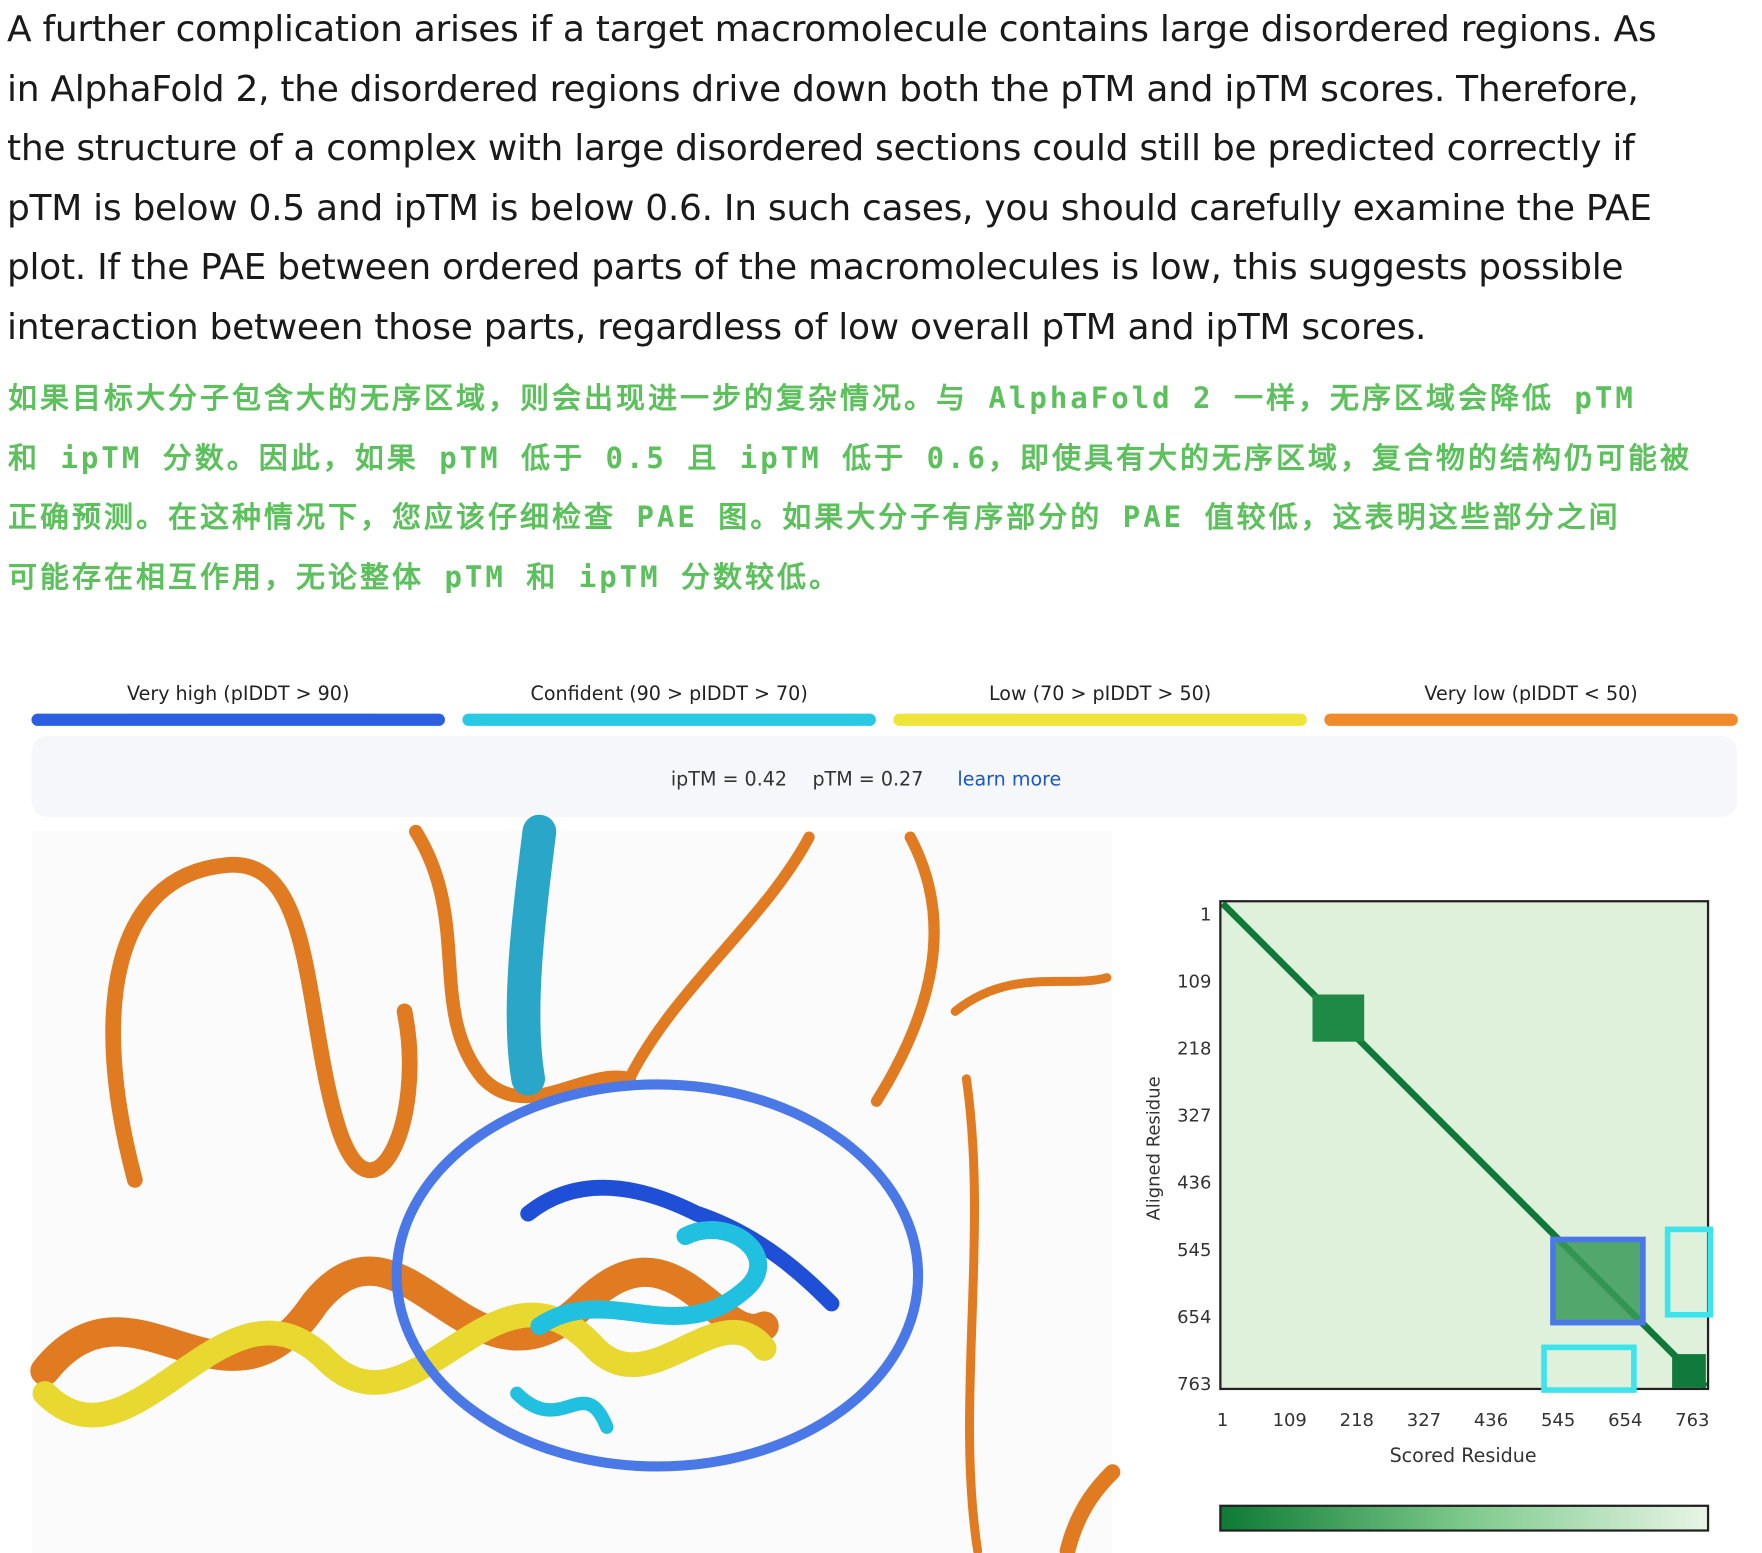 This screenshot has width=1762, height=1553. Describe the element at coordinates (867, 778) in the screenshot. I see `ptm-score: pTM = 0.27` at that location.